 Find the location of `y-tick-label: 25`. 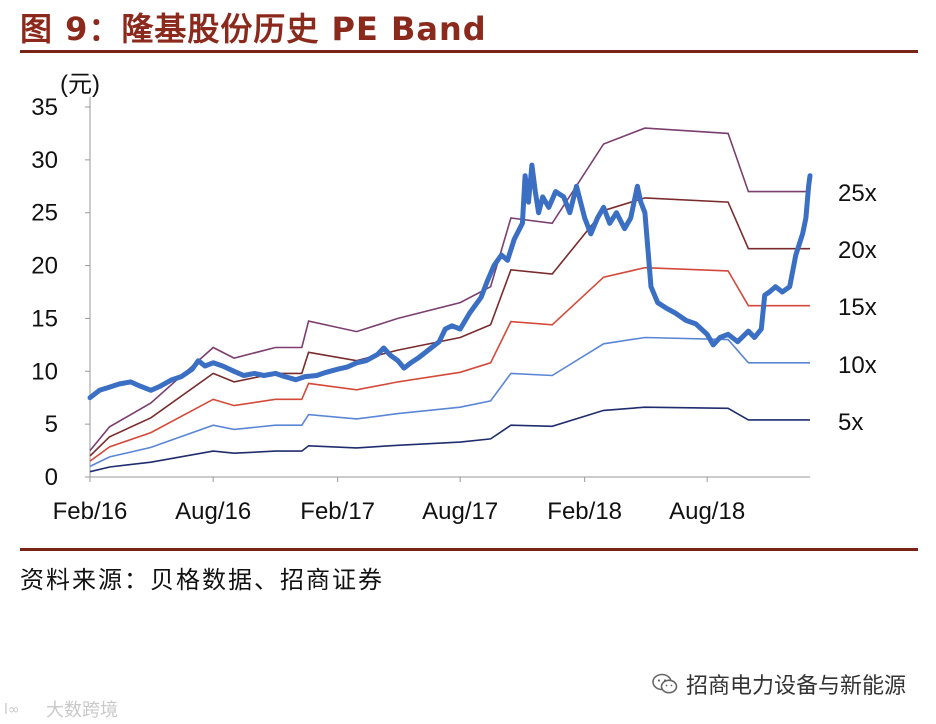

y-tick-label: 25 is located at coordinates (44, 213).